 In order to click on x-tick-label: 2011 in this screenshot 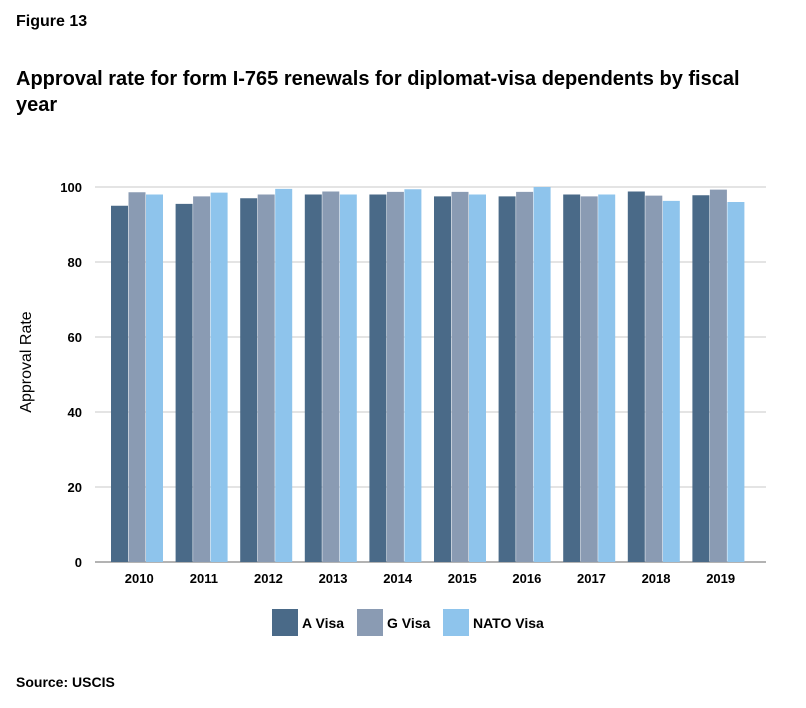, I will do `click(204, 578)`.